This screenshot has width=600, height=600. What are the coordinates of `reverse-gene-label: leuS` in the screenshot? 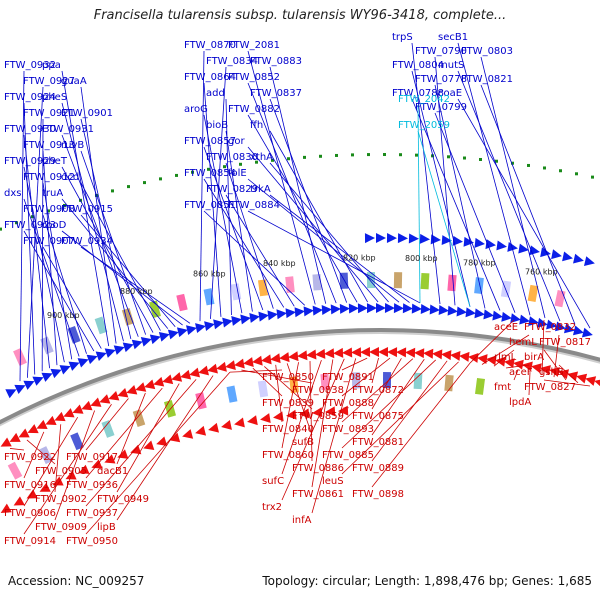 It's located at (333, 481).